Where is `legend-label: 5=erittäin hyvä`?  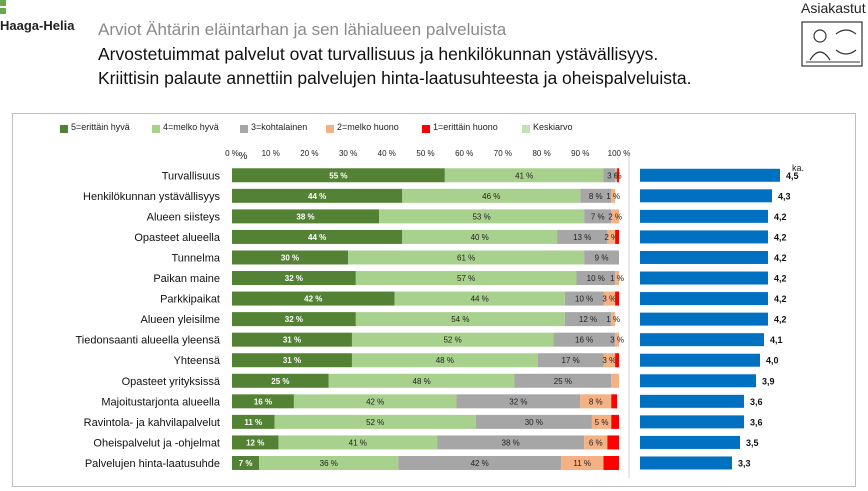 legend-label: 5=erittäin hyvä is located at coordinates (100, 127).